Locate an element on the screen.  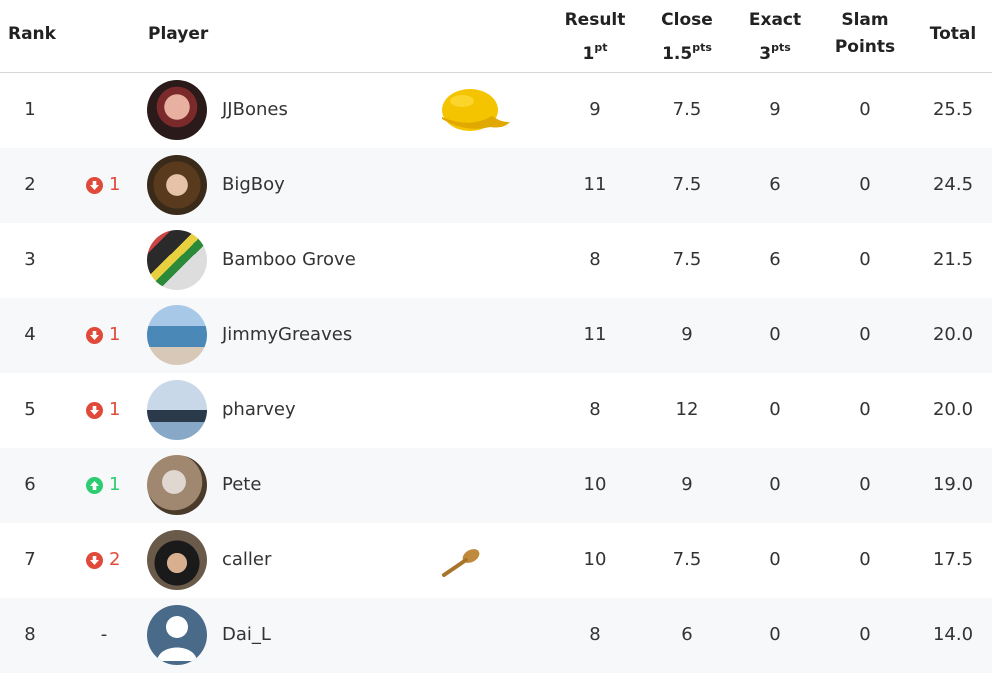
player-name-link: pharvey is located at coordinates (259, 409).